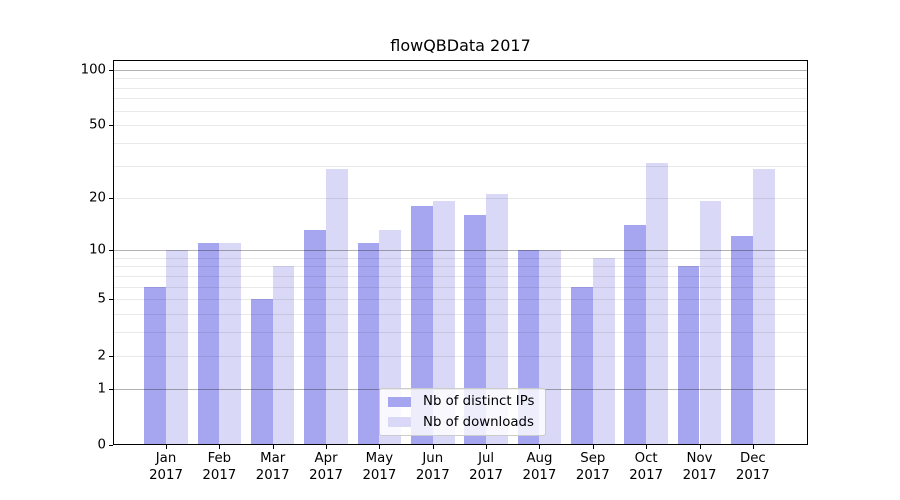 The width and height of the screenshot is (900, 500). Describe the element at coordinates (539, 467) in the screenshot. I see `x-tick-label-aug: Aug 2017` at that location.